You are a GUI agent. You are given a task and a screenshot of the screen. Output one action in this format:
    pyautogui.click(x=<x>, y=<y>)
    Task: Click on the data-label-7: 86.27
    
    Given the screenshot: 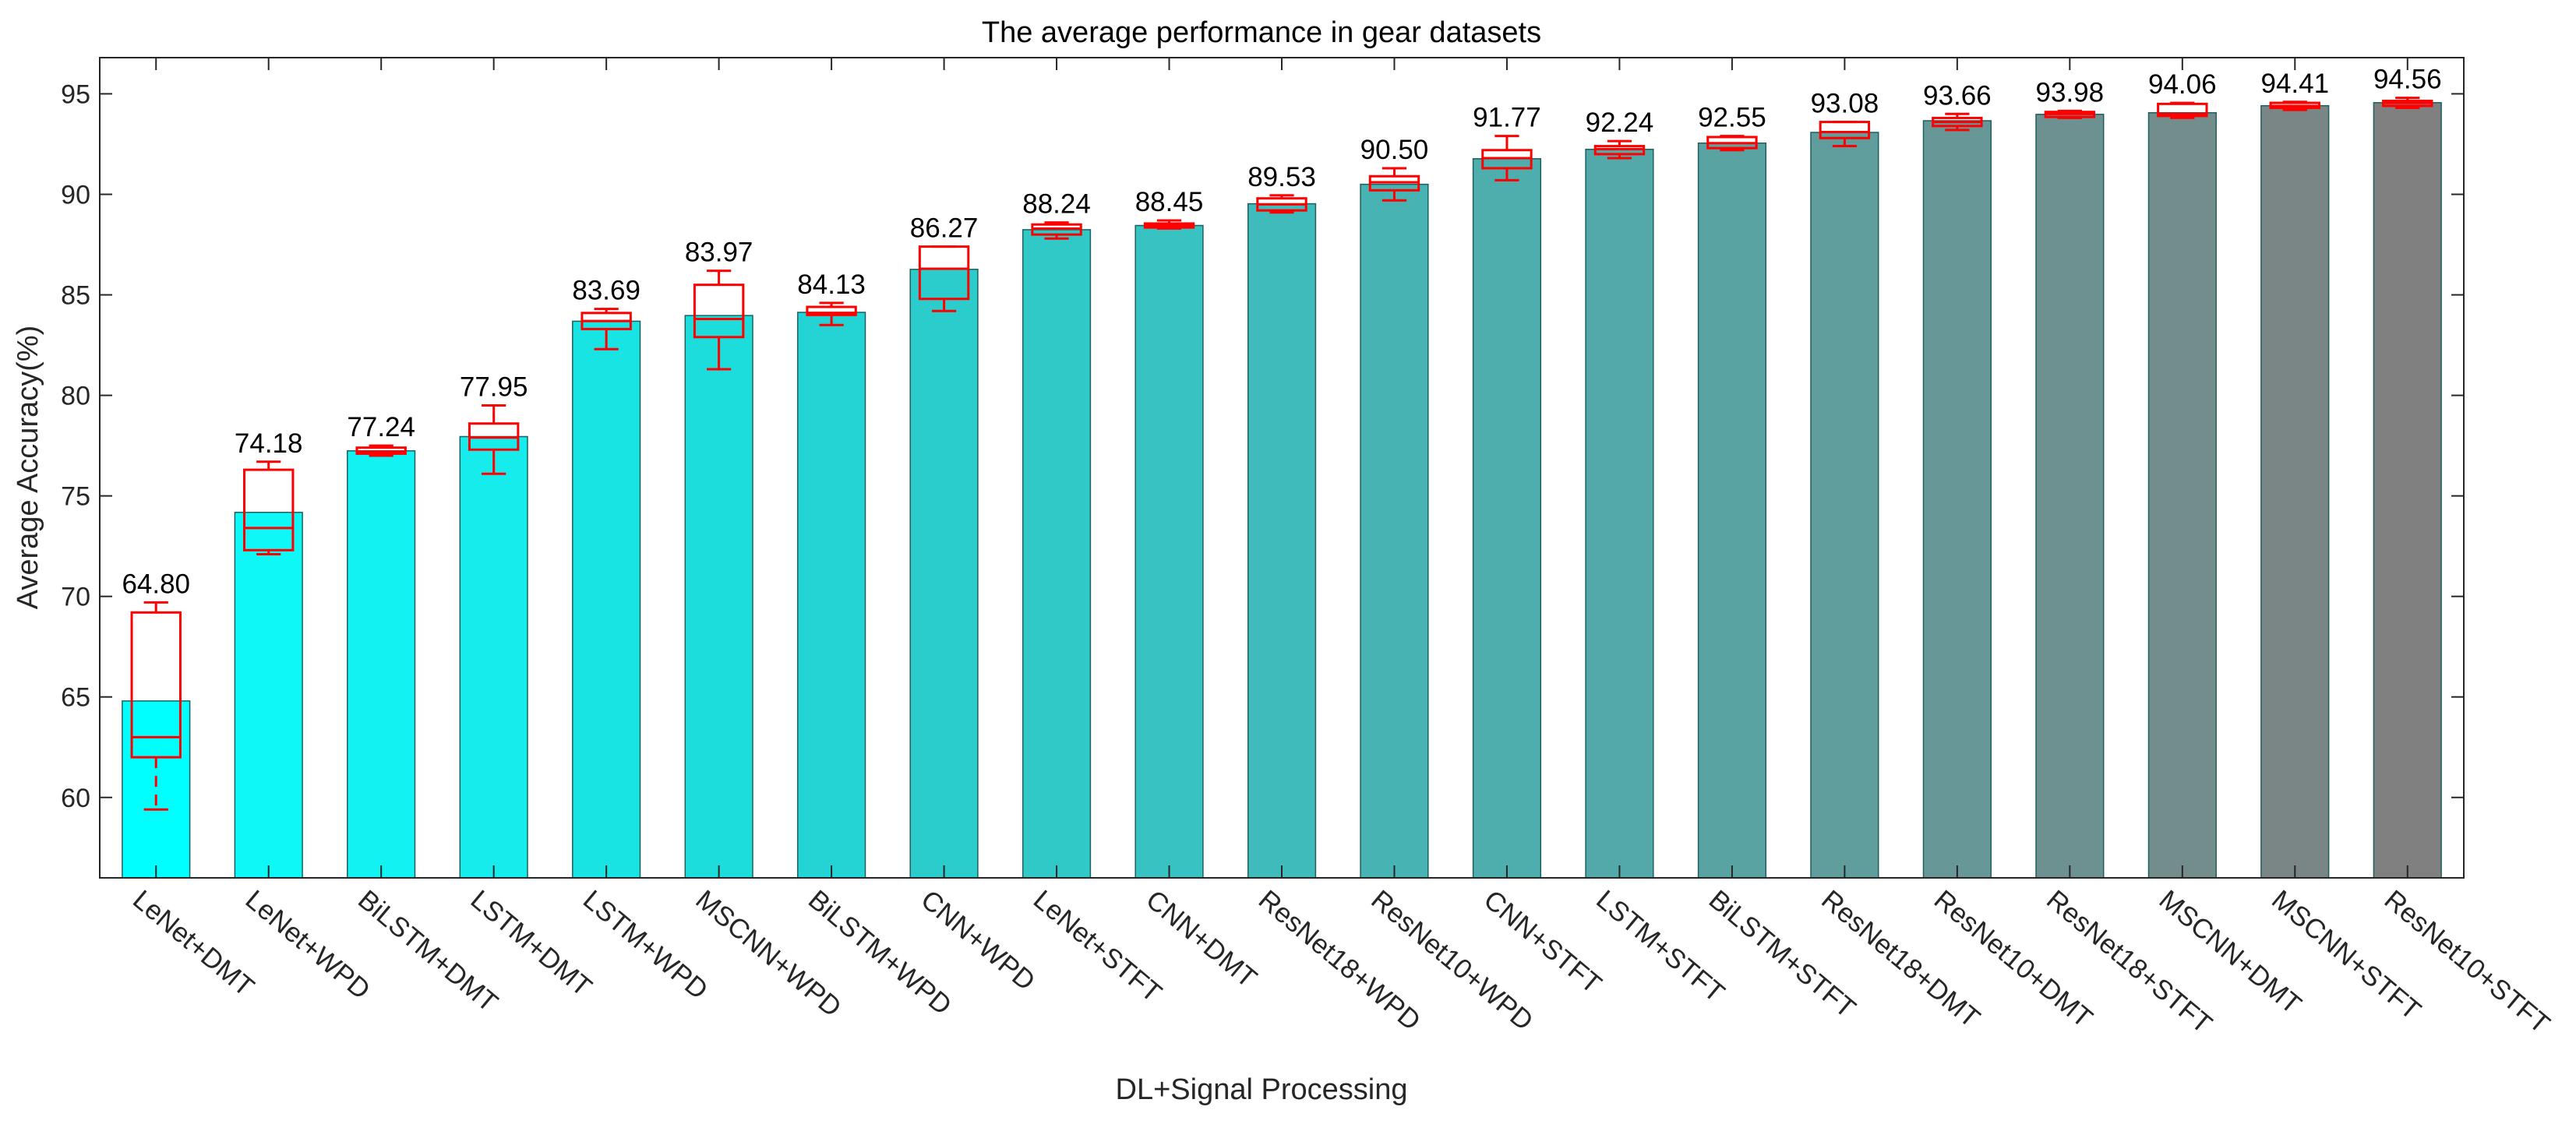 What is the action you would take?
    pyautogui.click(x=944, y=228)
    